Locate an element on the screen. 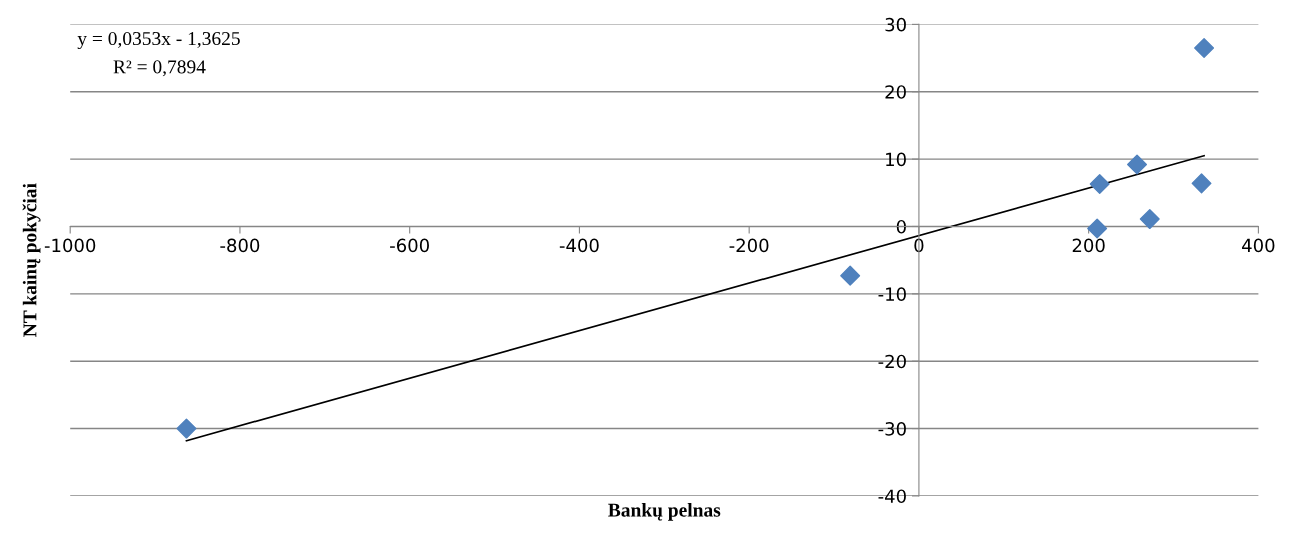  x-tick-label: 200 is located at coordinates (1088, 245).